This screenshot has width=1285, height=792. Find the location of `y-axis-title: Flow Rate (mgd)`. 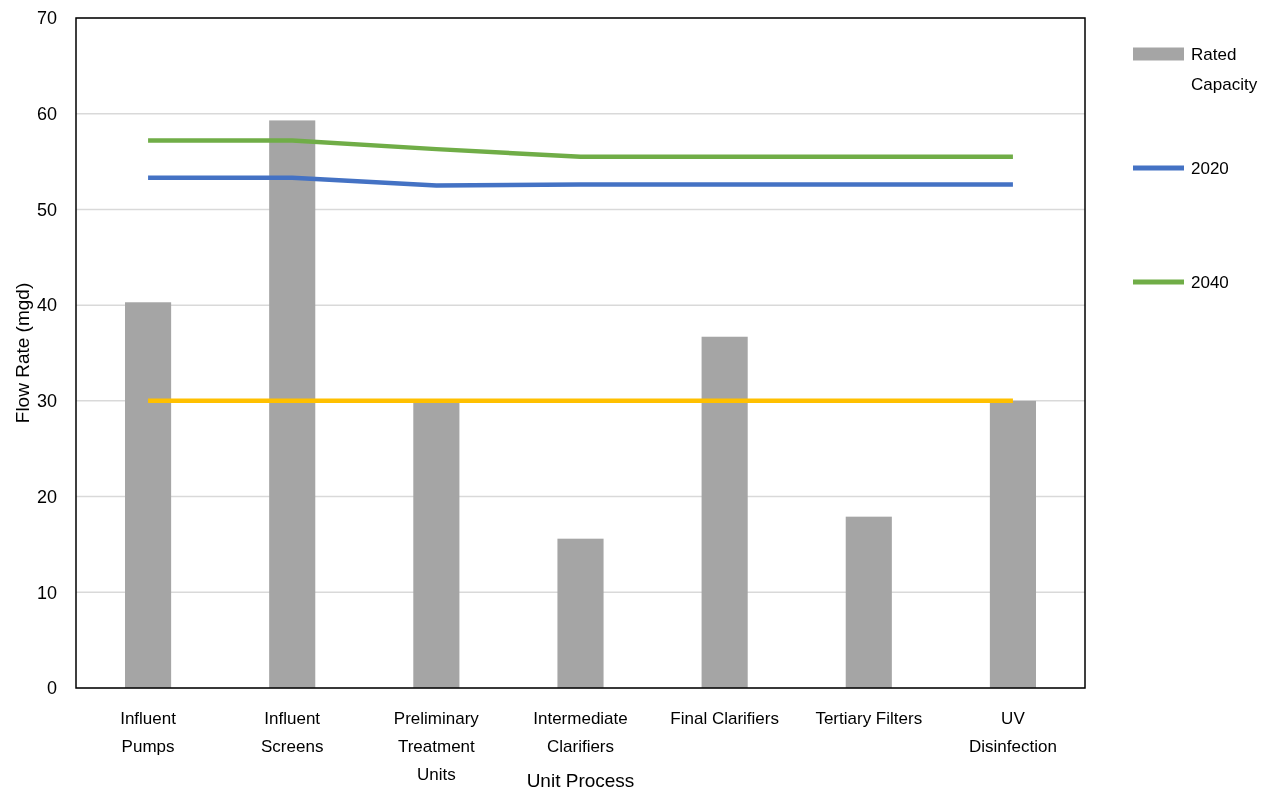

y-axis-title: Flow Rate (mgd) is located at coordinates (22, 353).